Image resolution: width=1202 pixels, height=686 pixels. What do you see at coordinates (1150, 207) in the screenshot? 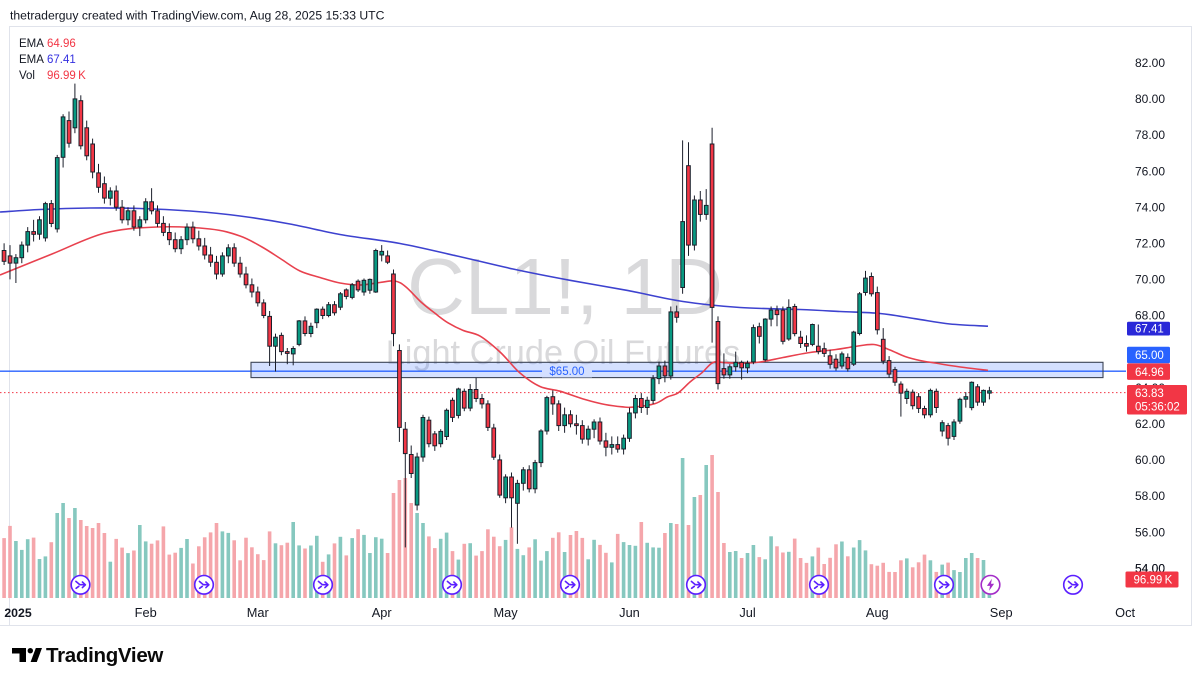
I see `svg-text: 74.00` at bounding box center [1150, 207].